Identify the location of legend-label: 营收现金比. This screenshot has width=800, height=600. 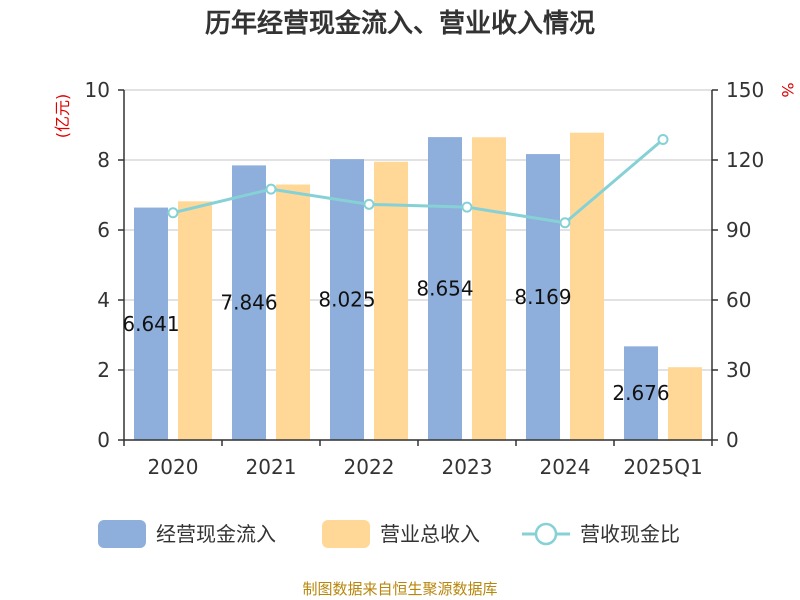
(630, 534).